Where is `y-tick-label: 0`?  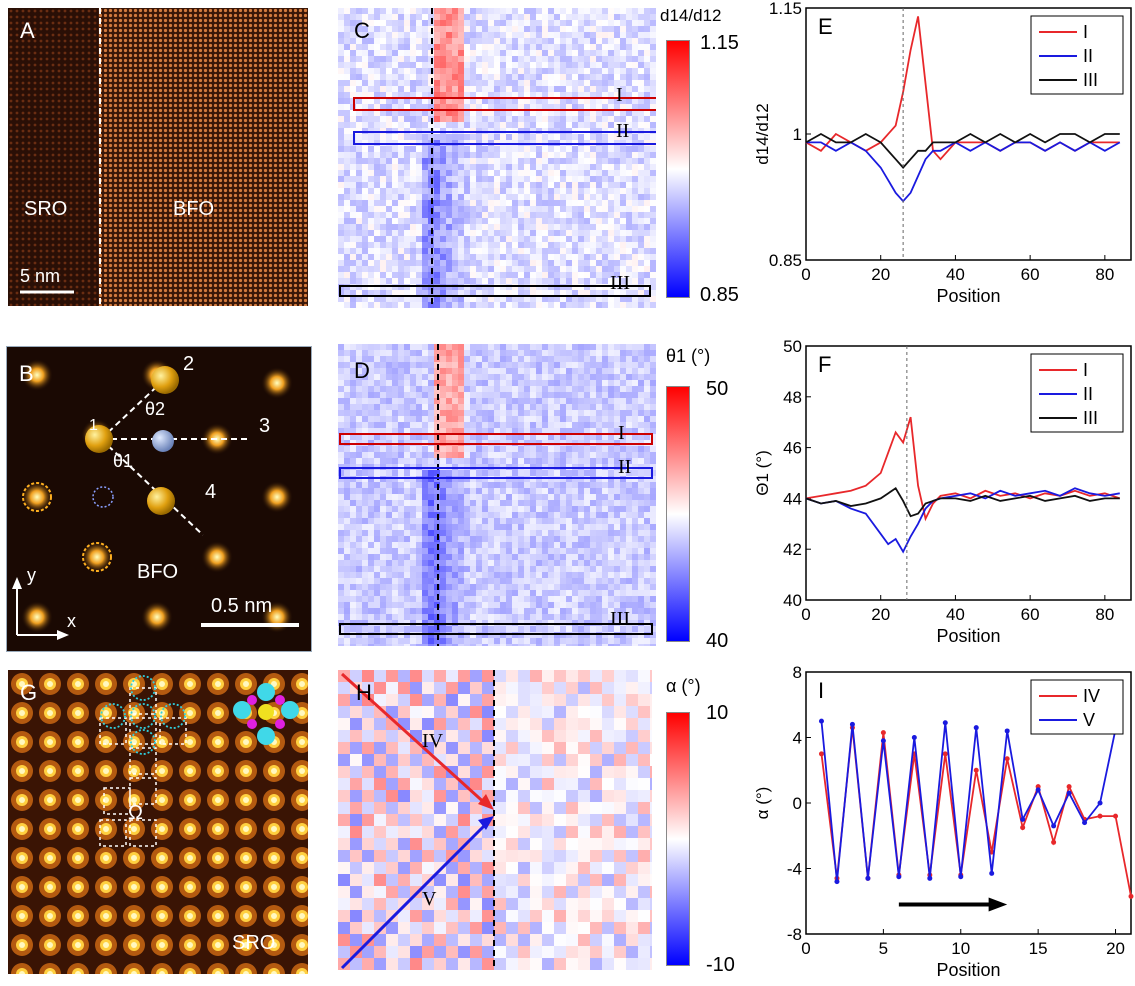 y-tick-label: 0 is located at coordinates (797, 803).